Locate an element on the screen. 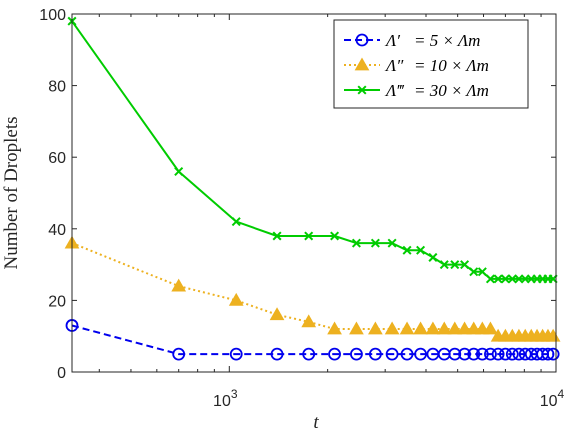  legend-entry-value: = 5 × Λm is located at coordinates (447, 40).